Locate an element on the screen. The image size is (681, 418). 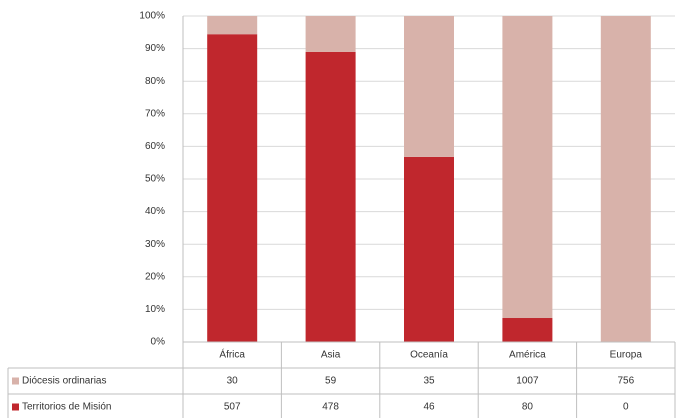
table-value: 80 is located at coordinates (528, 407).